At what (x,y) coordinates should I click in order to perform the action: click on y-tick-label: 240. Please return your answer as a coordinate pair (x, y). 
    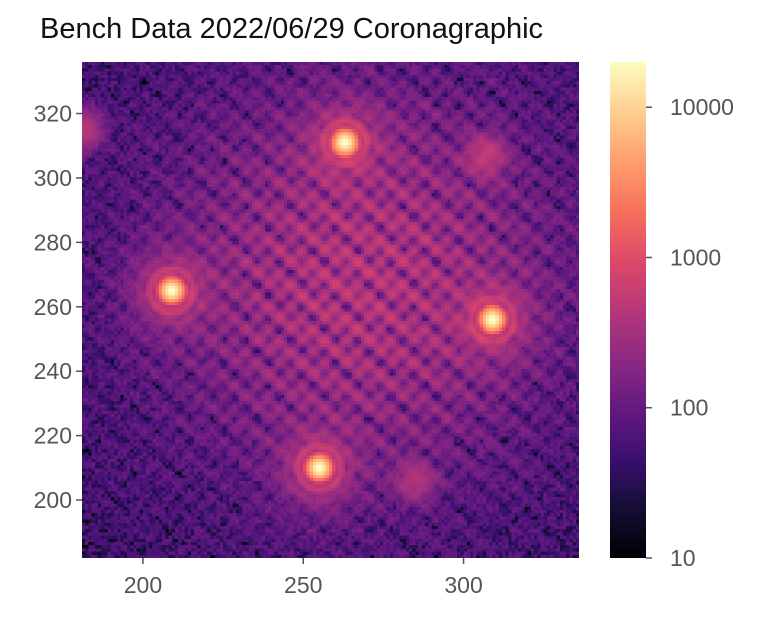
    Looking at the image, I should click on (53, 371).